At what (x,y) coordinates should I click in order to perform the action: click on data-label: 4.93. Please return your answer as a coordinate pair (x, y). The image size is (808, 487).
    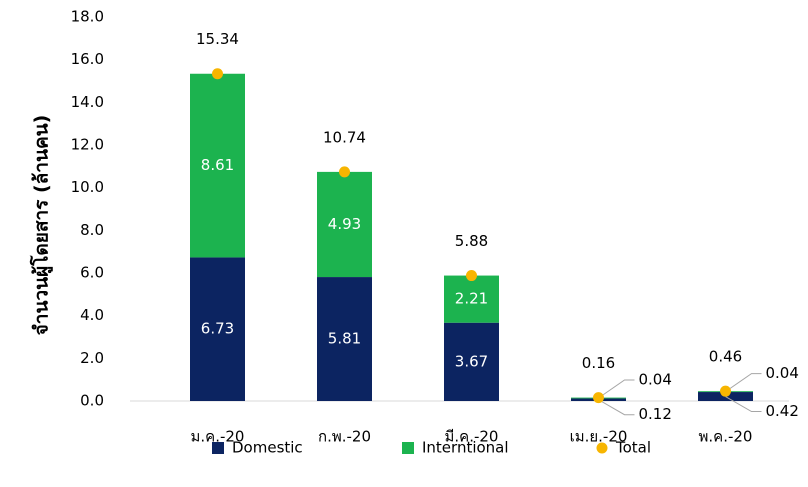
    Looking at the image, I should click on (344, 224).